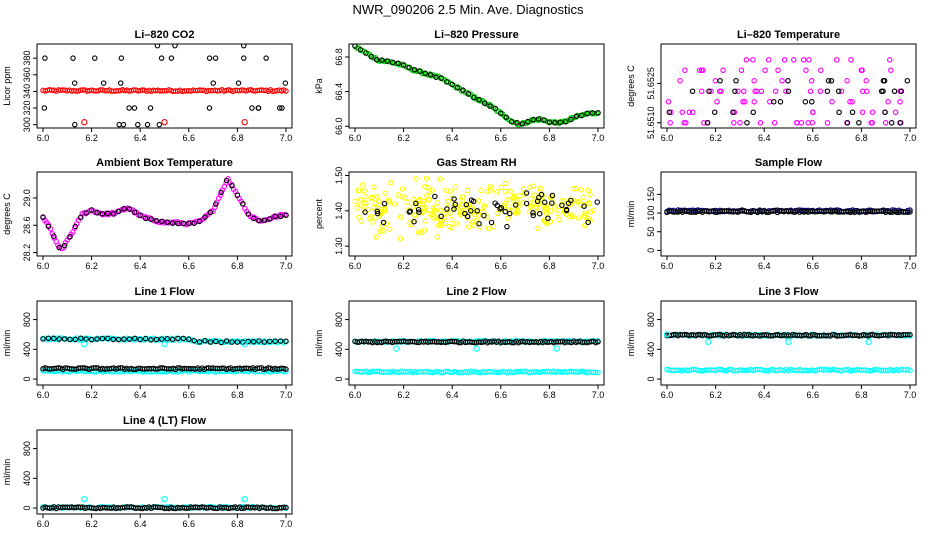 The width and height of the screenshot is (936, 540). What do you see at coordinates (651, 349) in the screenshot?
I see `y-tick-label: 400` at bounding box center [651, 349].